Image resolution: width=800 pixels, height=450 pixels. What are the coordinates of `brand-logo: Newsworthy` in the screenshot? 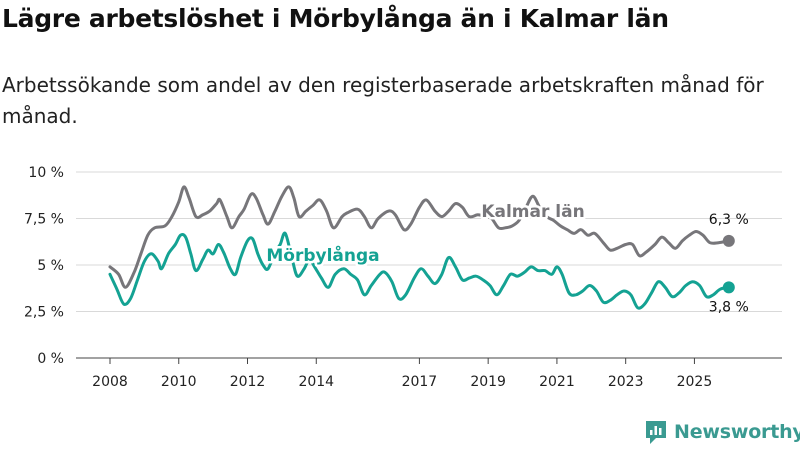 It's located at (722, 432).